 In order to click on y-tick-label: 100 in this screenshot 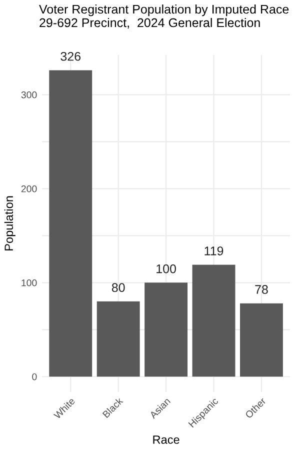, I will do `click(29, 282)`.